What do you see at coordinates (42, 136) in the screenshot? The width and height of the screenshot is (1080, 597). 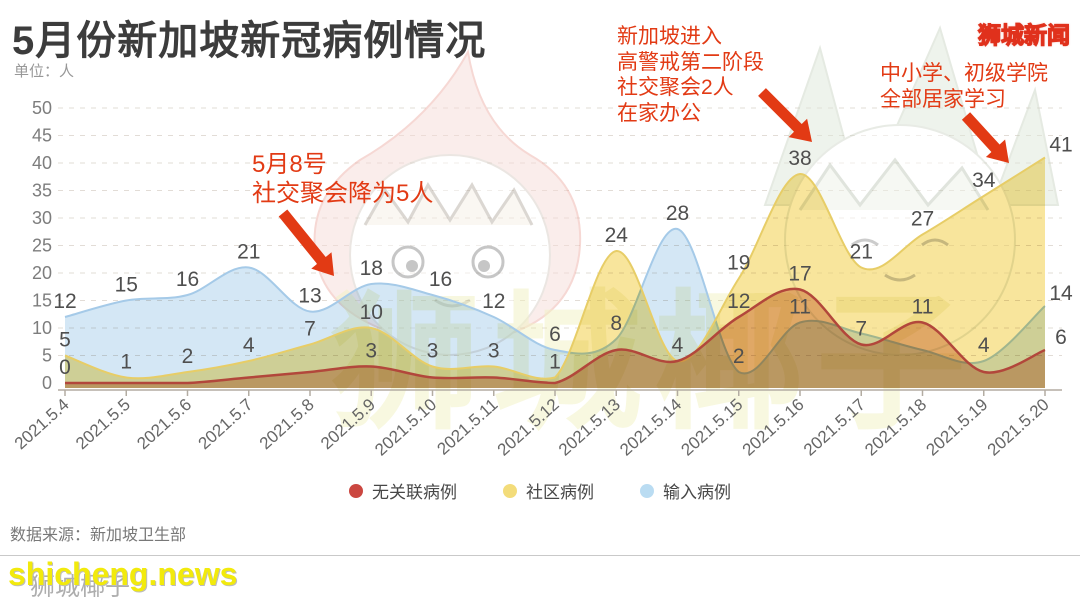 I see `y-tick-label: 45` at bounding box center [42, 136].